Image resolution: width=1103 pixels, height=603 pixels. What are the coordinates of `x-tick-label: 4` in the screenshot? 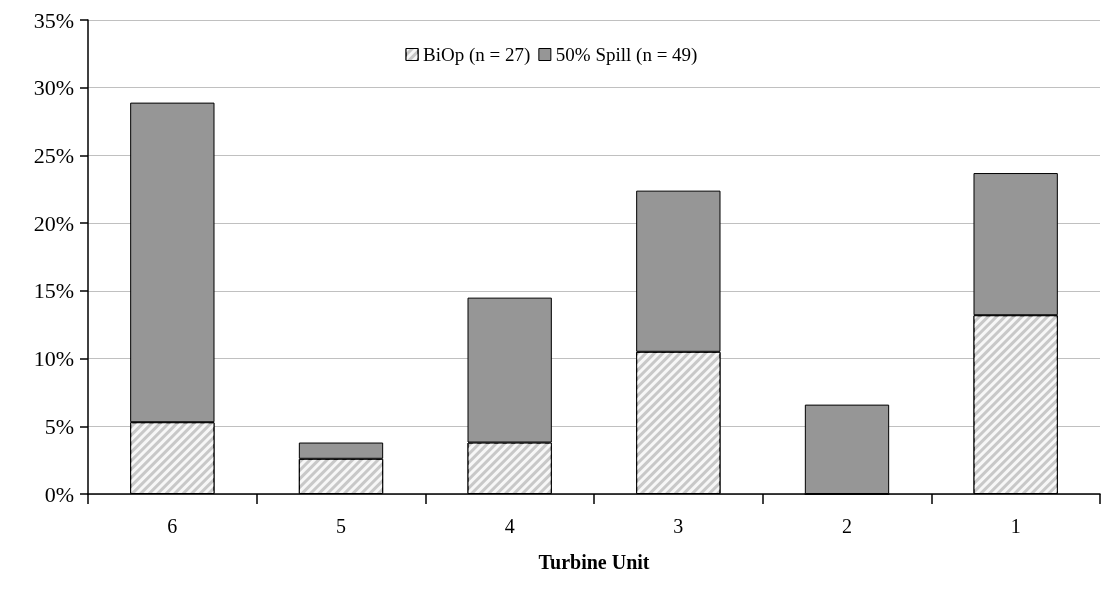 It's located at (509, 526).